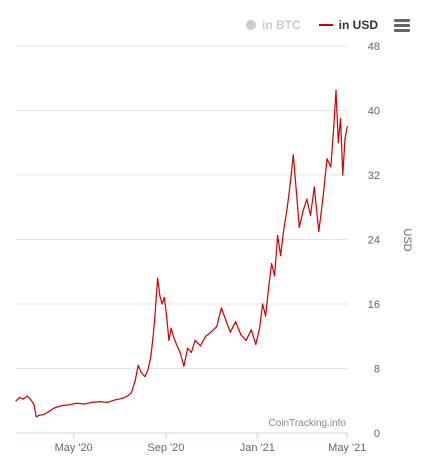 This screenshot has height=474, width=430. Describe the element at coordinates (348, 25) in the screenshot. I see `legend-item-usd: in USD` at that location.